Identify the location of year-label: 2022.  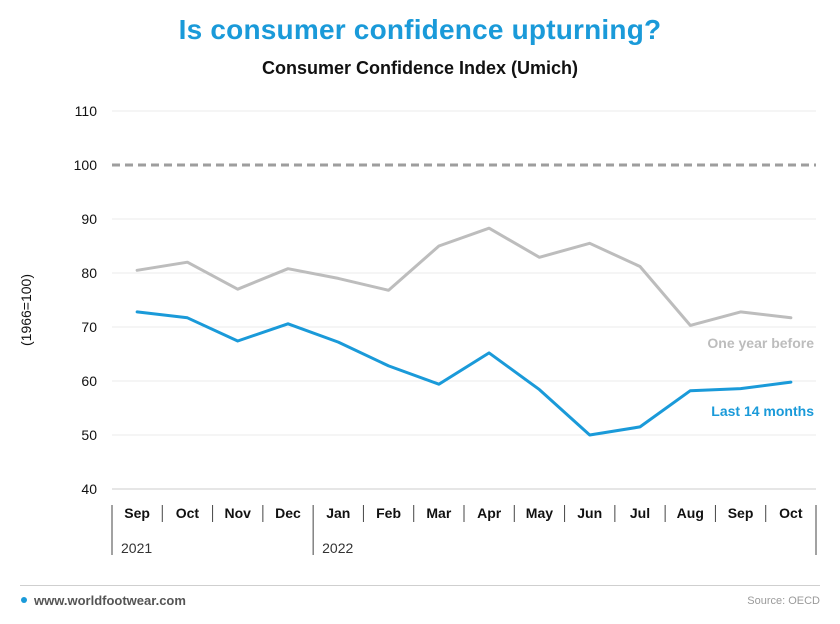
(337, 548).